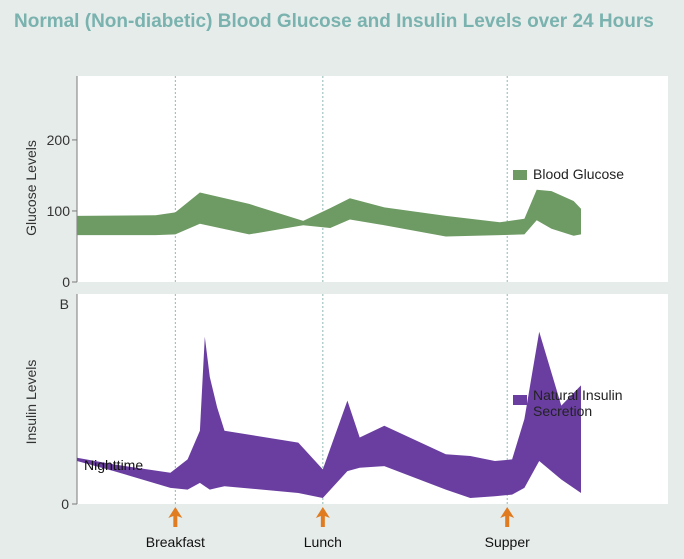 The image size is (684, 559). Describe the element at coordinates (64, 304) in the screenshot. I see `insulin-ytick-label-1: B` at that location.